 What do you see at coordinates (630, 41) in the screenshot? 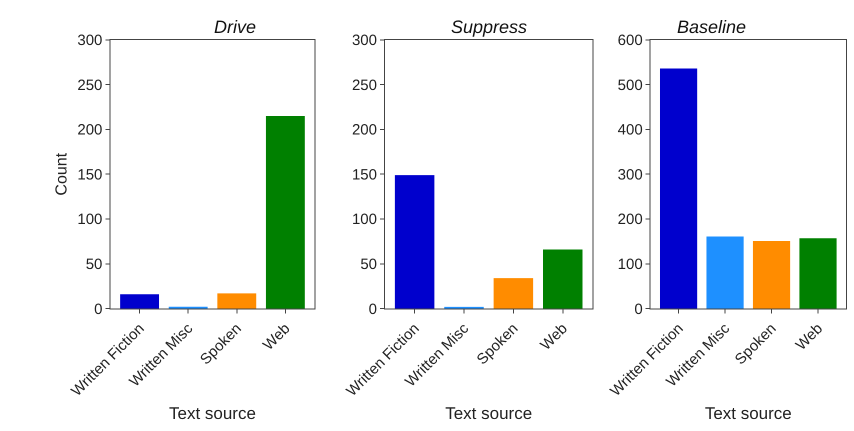
I see `y-tick-label: 600` at bounding box center [630, 41].